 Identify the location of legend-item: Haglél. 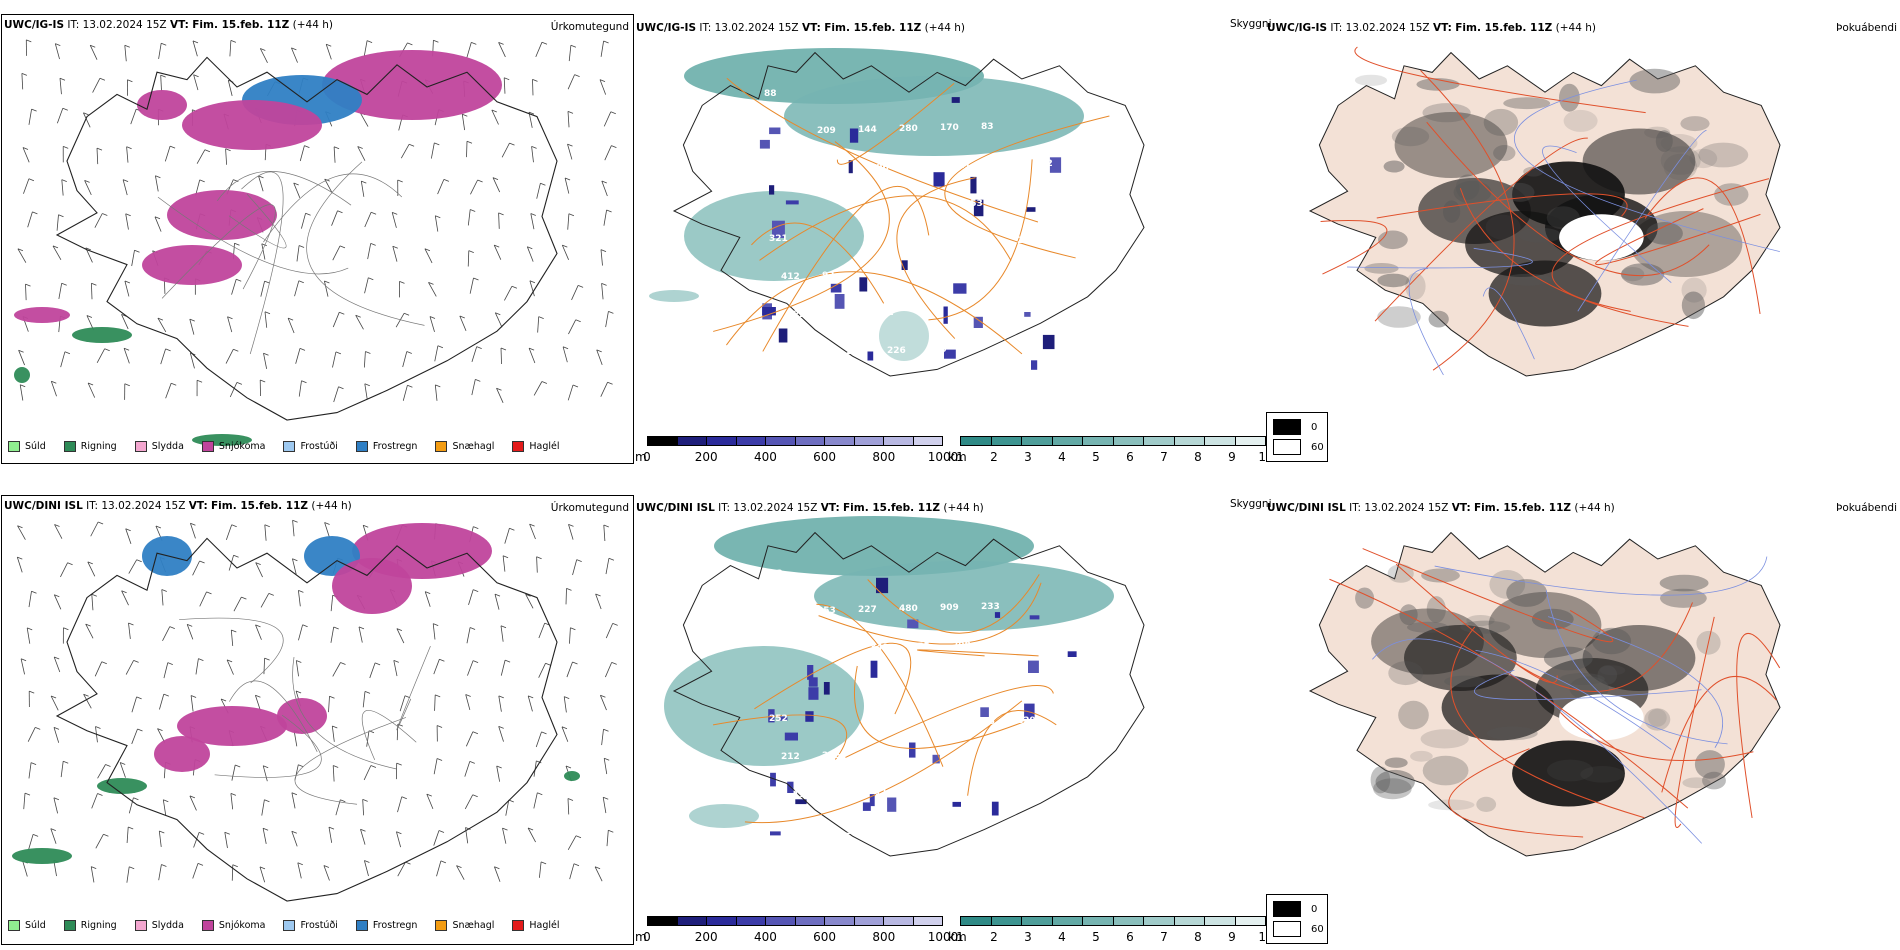
(536, 446).